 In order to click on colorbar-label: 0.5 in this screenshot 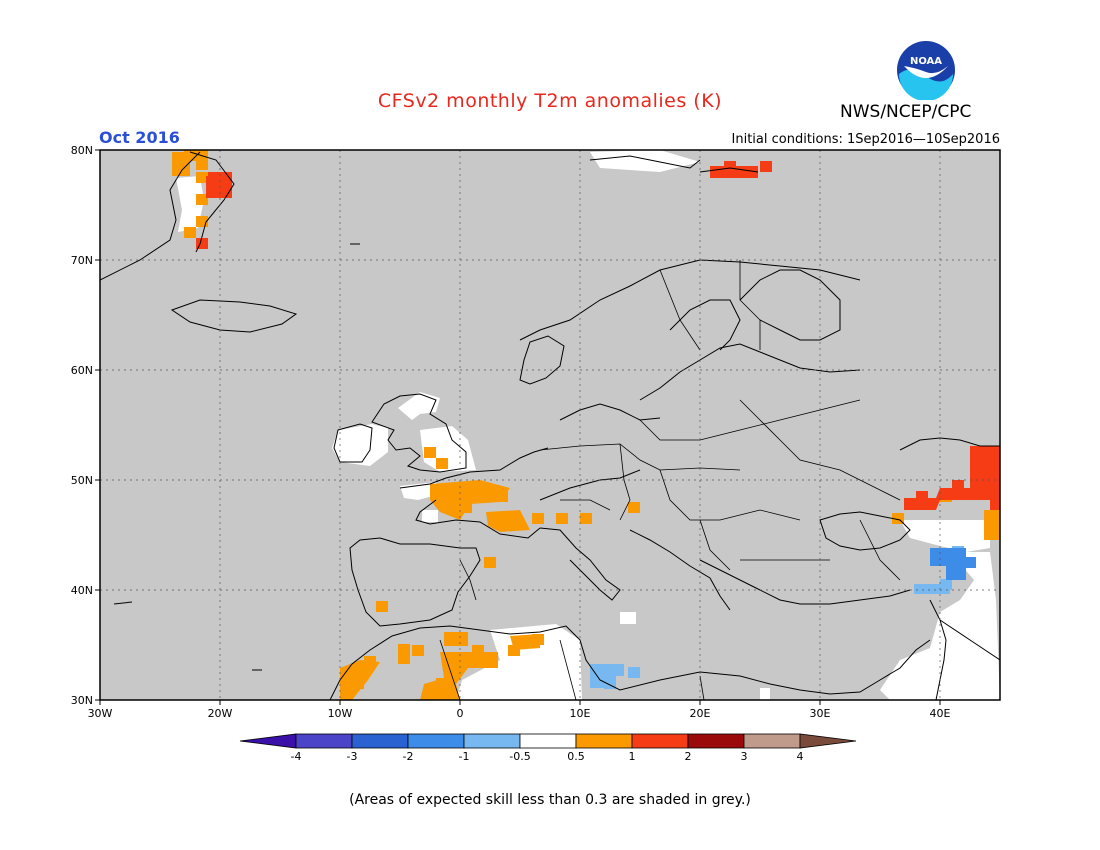, I will do `click(576, 756)`.